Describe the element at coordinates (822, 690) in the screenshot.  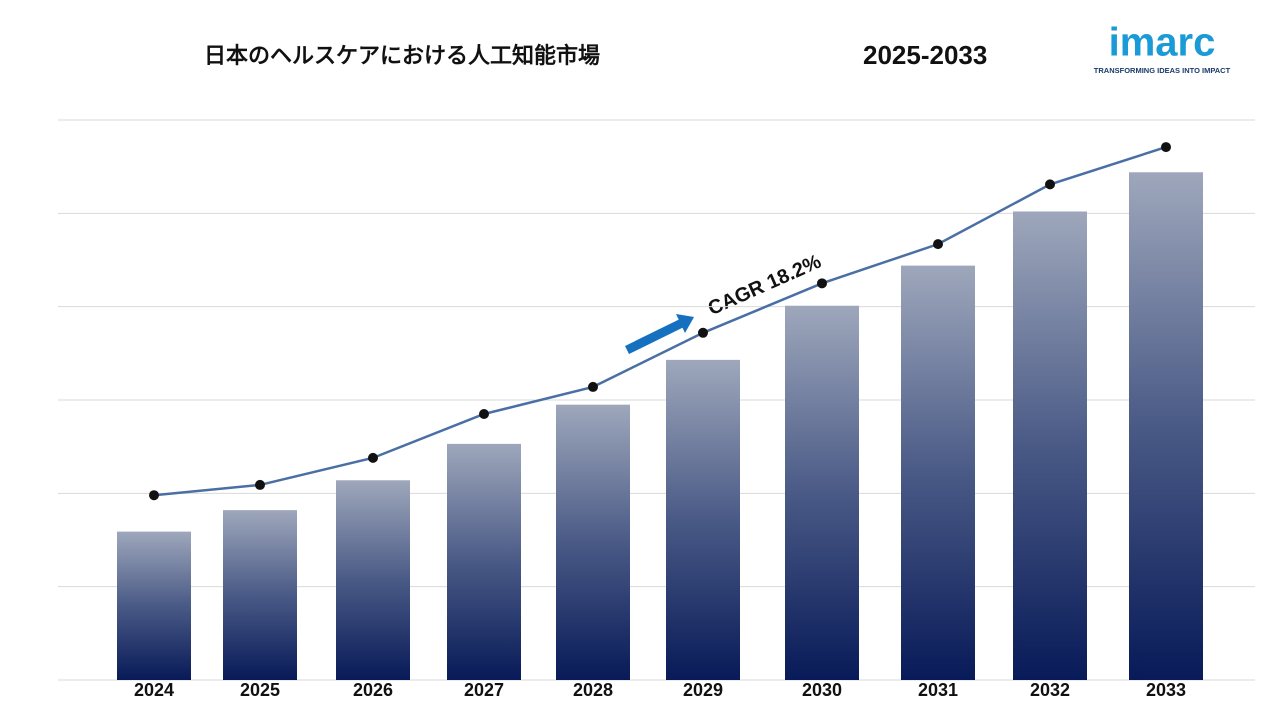
I see `x-tick-label: 2030` at that location.